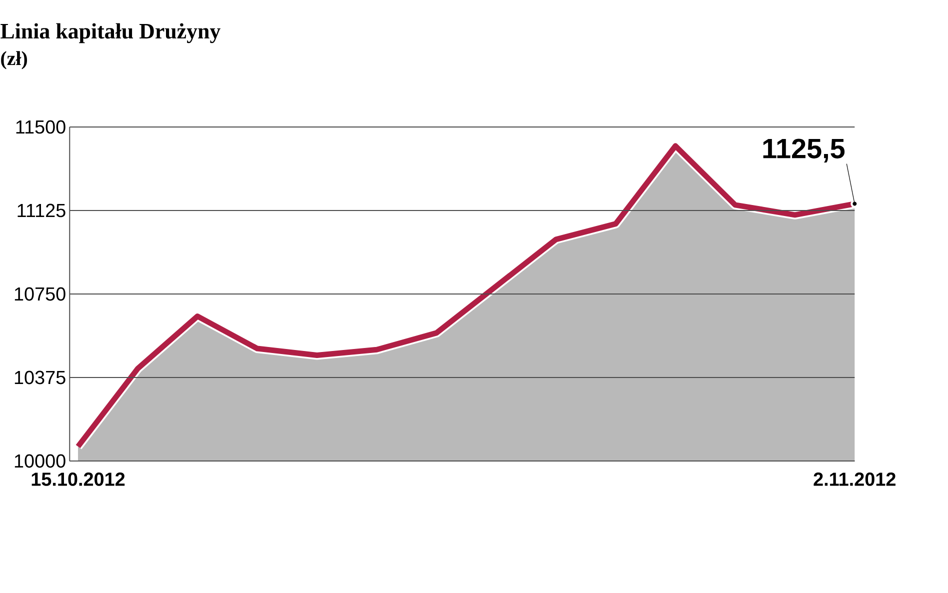  Describe the element at coordinates (41, 127) in the screenshot. I see `y-tick-label: 11500` at that location.